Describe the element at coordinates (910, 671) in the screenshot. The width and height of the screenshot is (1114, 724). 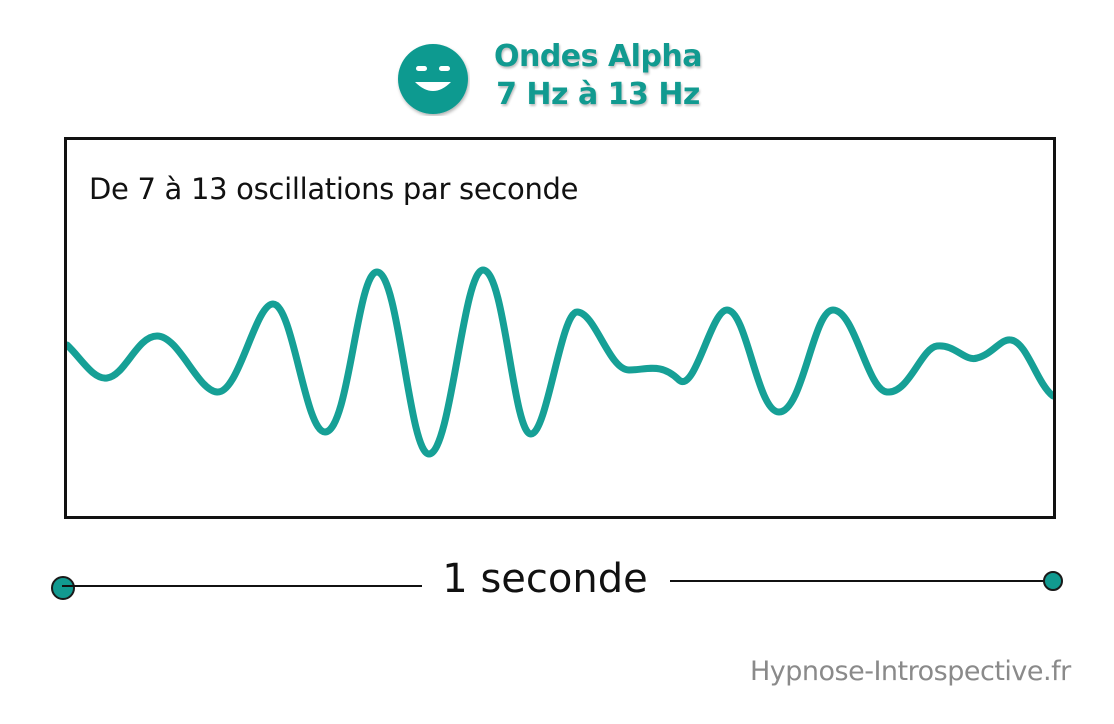
I see `watermark: Hypnose-Introspective.fr` at that location.